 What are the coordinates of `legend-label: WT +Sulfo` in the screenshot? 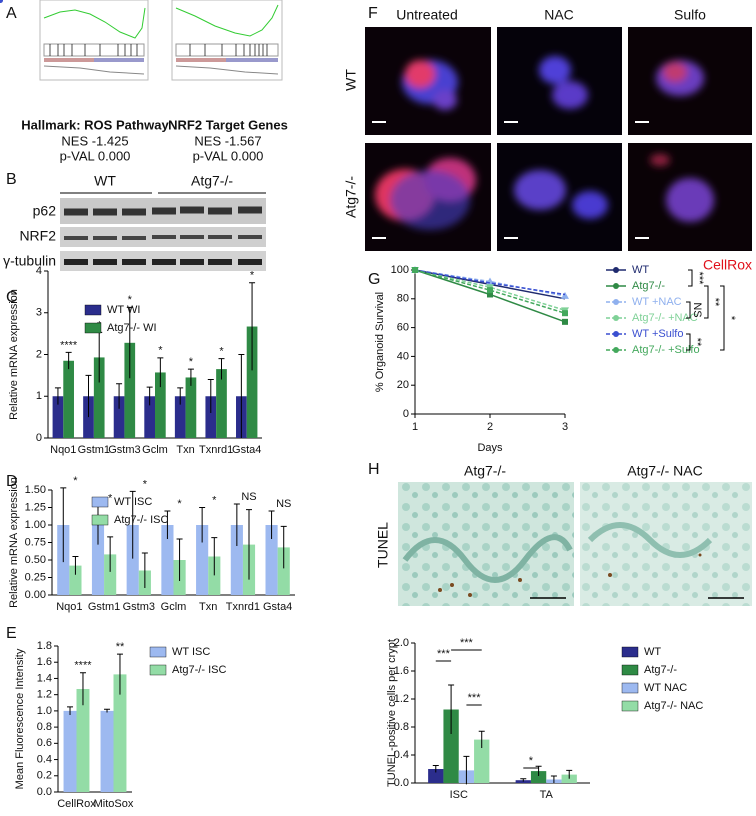 It's located at (657, 334).